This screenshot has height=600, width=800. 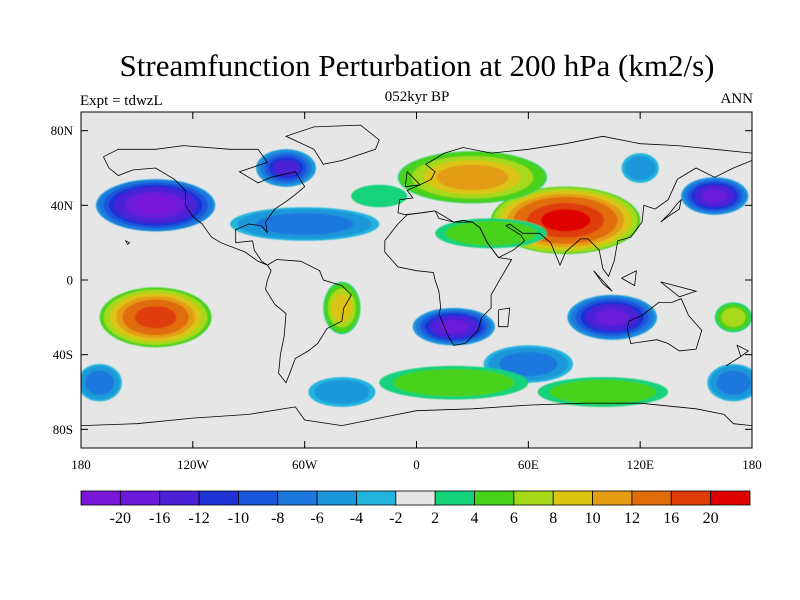 What do you see at coordinates (62, 205) in the screenshot?
I see `lat-tick-label: 40N` at bounding box center [62, 205].